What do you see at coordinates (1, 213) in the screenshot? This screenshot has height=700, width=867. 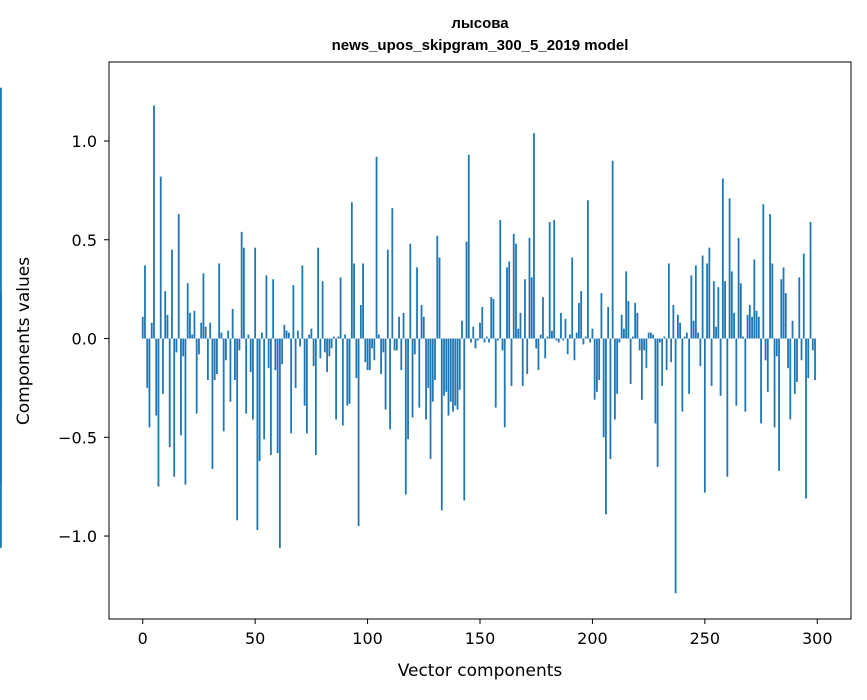 I see `bar-undefined` at bounding box center [1, 213].